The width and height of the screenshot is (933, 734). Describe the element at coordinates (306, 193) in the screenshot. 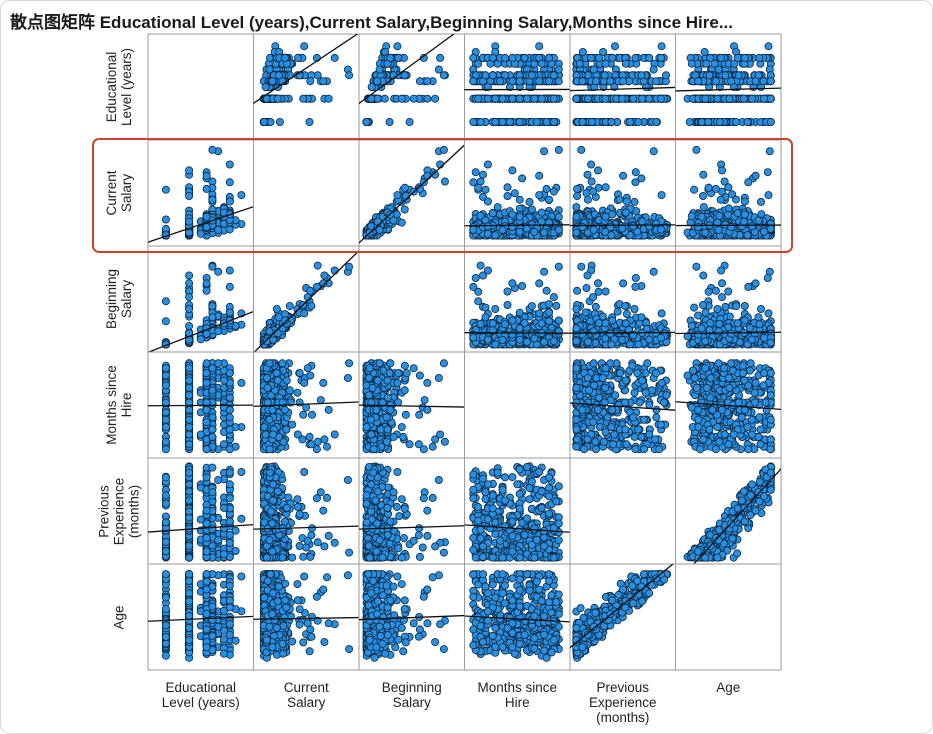

I see `cell-cur-vs-cur` at that location.